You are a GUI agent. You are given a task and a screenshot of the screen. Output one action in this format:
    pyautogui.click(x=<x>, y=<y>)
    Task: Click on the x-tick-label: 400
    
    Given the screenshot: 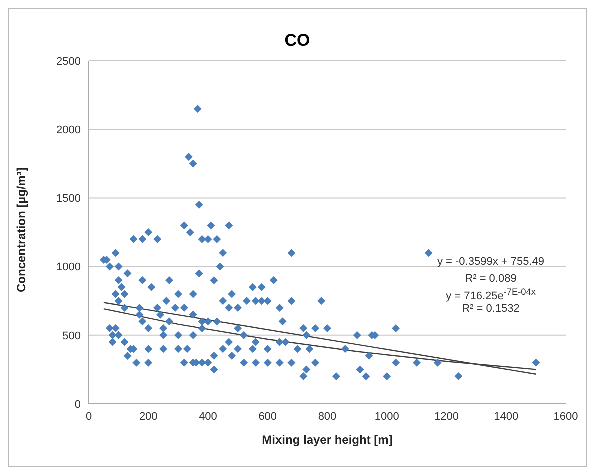 What is the action you would take?
    pyautogui.click(x=208, y=416)
    